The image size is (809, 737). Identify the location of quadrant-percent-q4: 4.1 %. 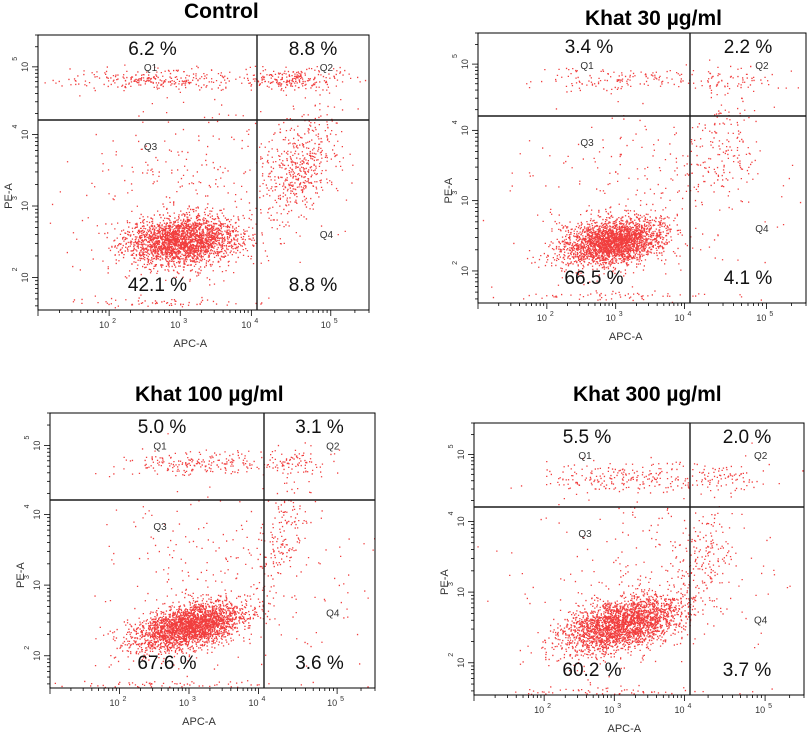
(748, 278).